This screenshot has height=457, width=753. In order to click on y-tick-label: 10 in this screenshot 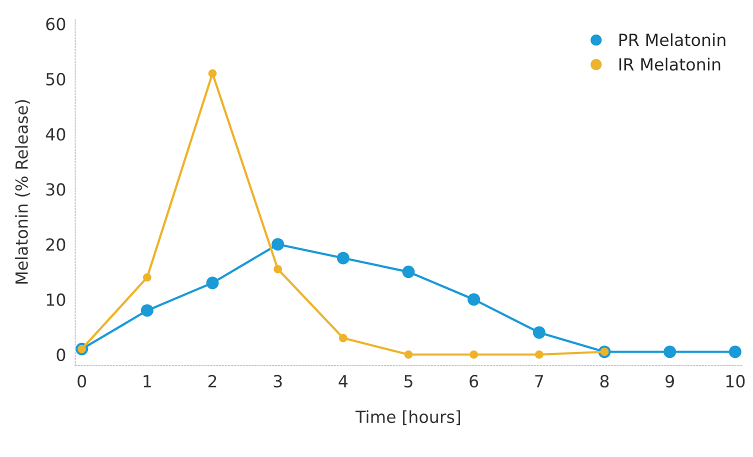, I will do `click(56, 299)`.